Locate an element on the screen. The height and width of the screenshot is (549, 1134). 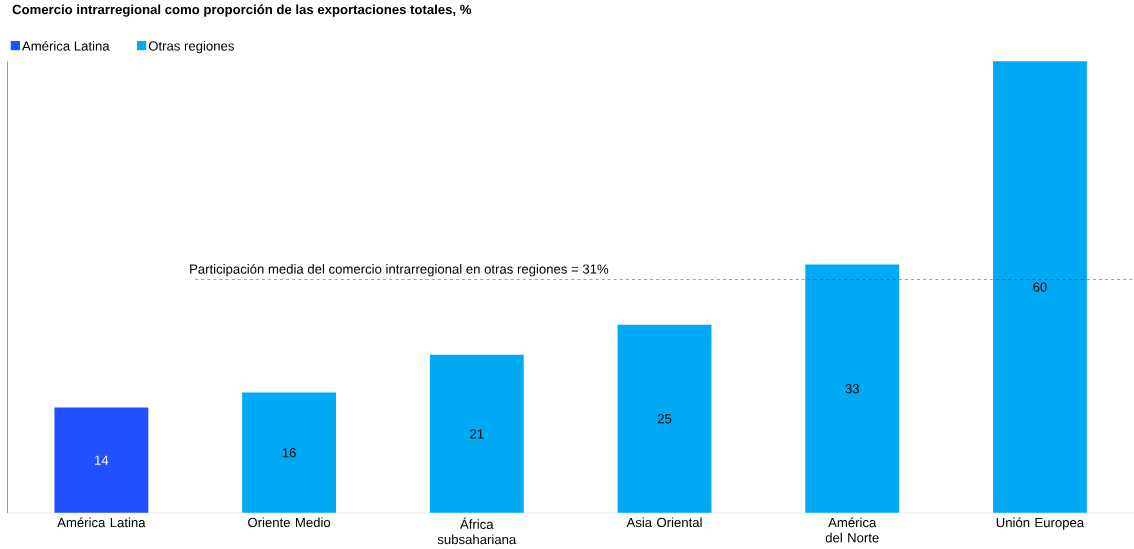
x-tick-label: América del Norte is located at coordinates (852, 530).